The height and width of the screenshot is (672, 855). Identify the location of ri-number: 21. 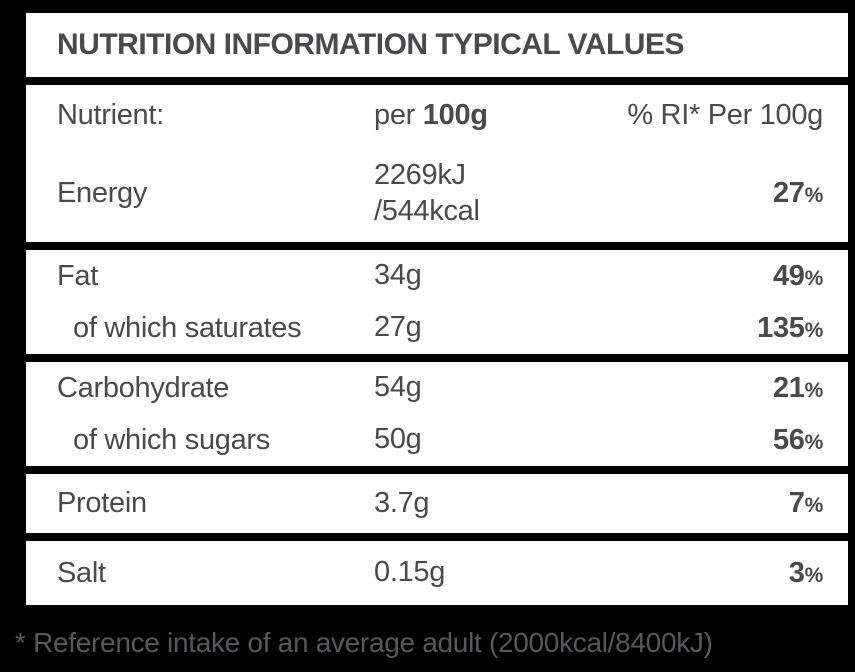
(788, 387).